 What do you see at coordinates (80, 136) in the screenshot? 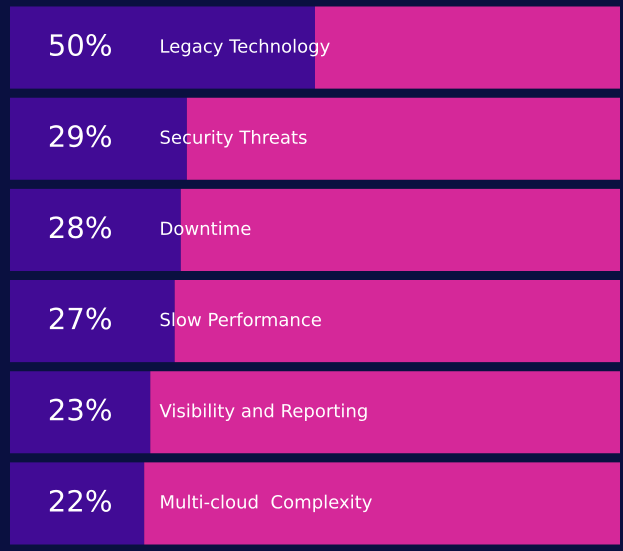
I see `data-label: 29%` at bounding box center [80, 136].